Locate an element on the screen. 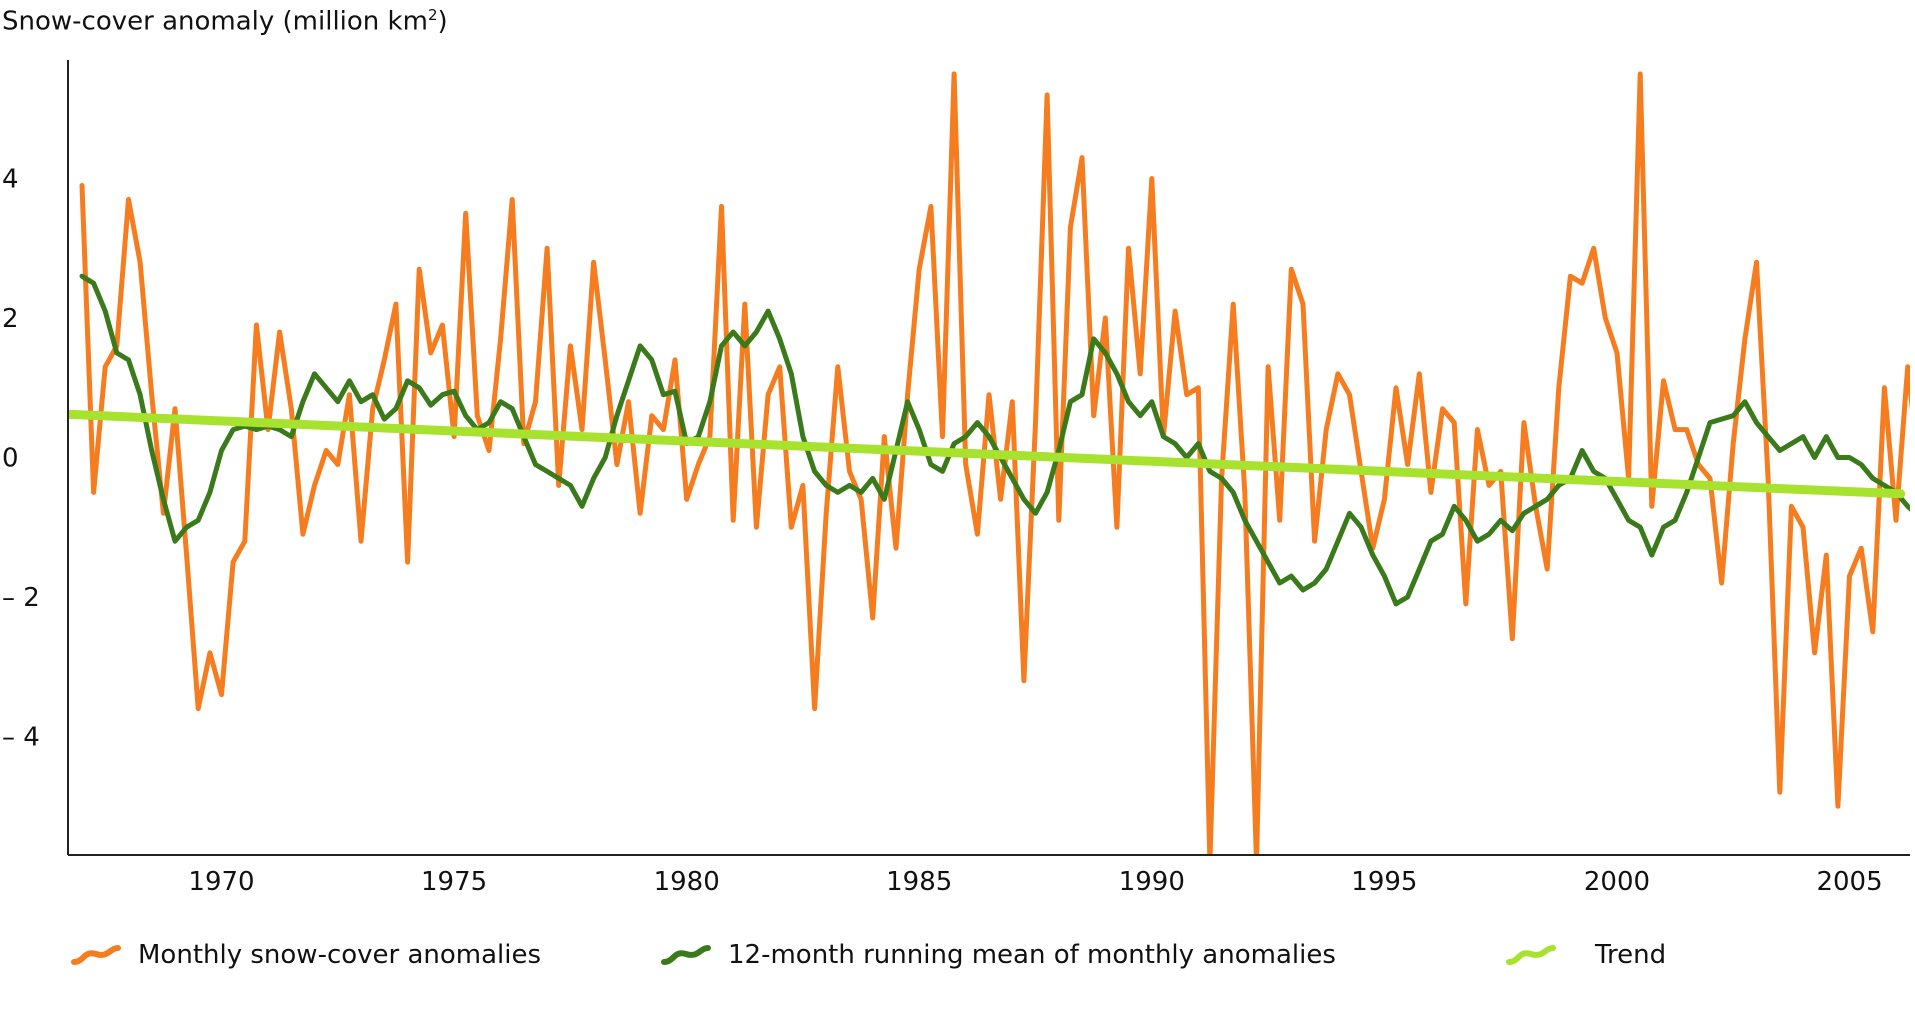 The width and height of the screenshot is (1915, 1010). y-tick-label: 0 is located at coordinates (10, 459).